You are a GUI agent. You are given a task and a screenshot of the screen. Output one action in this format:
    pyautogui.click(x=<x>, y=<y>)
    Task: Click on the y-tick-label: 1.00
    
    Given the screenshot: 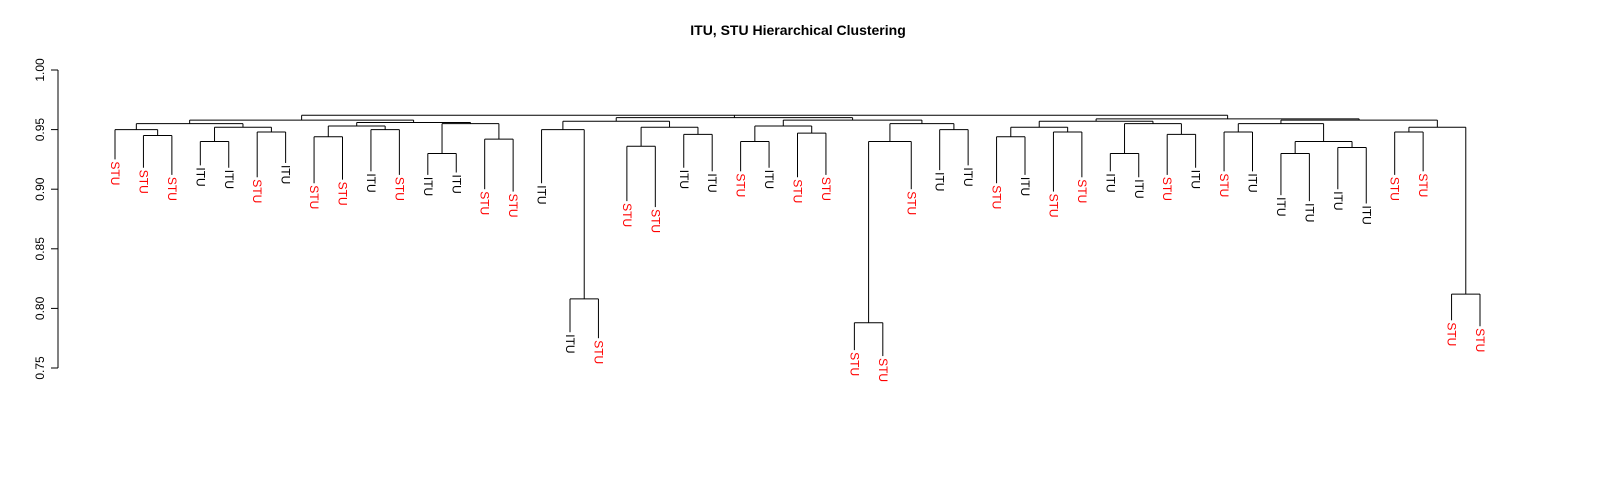 What is the action you would take?
    pyautogui.click(x=40, y=70)
    